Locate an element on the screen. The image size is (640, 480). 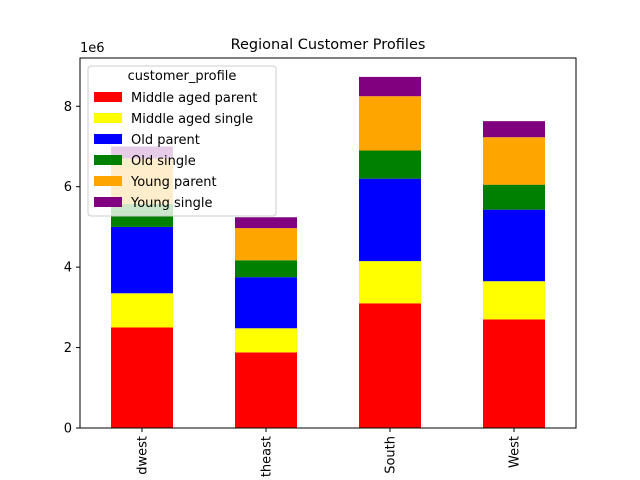
bar-northeast-old-single is located at coordinates (266, 269).